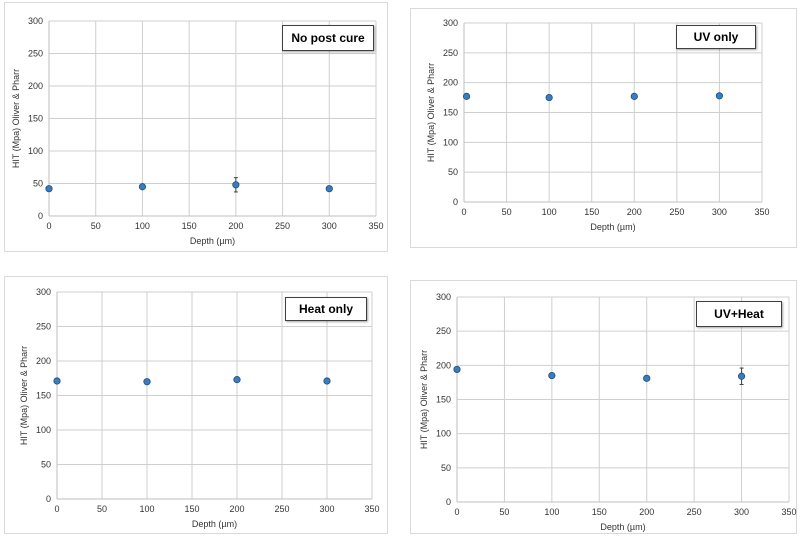 The image size is (800, 536). Describe the element at coordinates (716, 37) in the screenshot. I see `chart-title-uv-only: UV only` at that location.